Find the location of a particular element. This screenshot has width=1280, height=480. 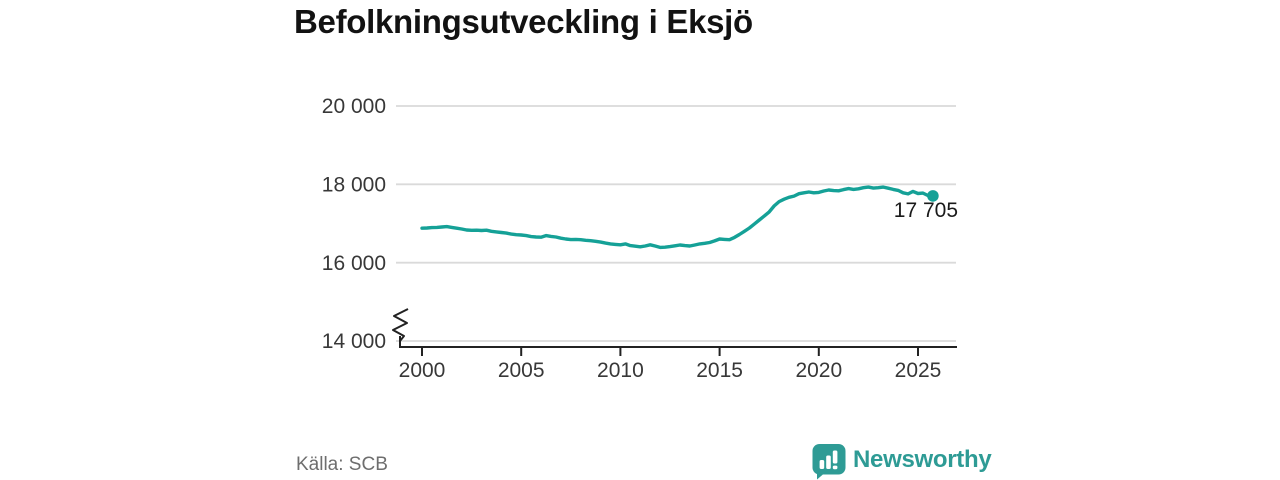

newsworthy-logo-icon is located at coordinates (829, 462).